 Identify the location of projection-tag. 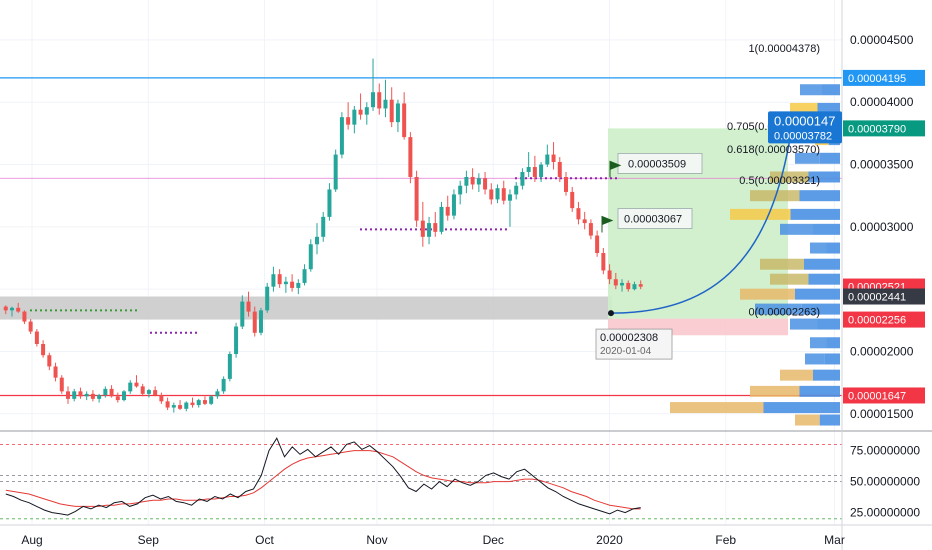
(805, 127).